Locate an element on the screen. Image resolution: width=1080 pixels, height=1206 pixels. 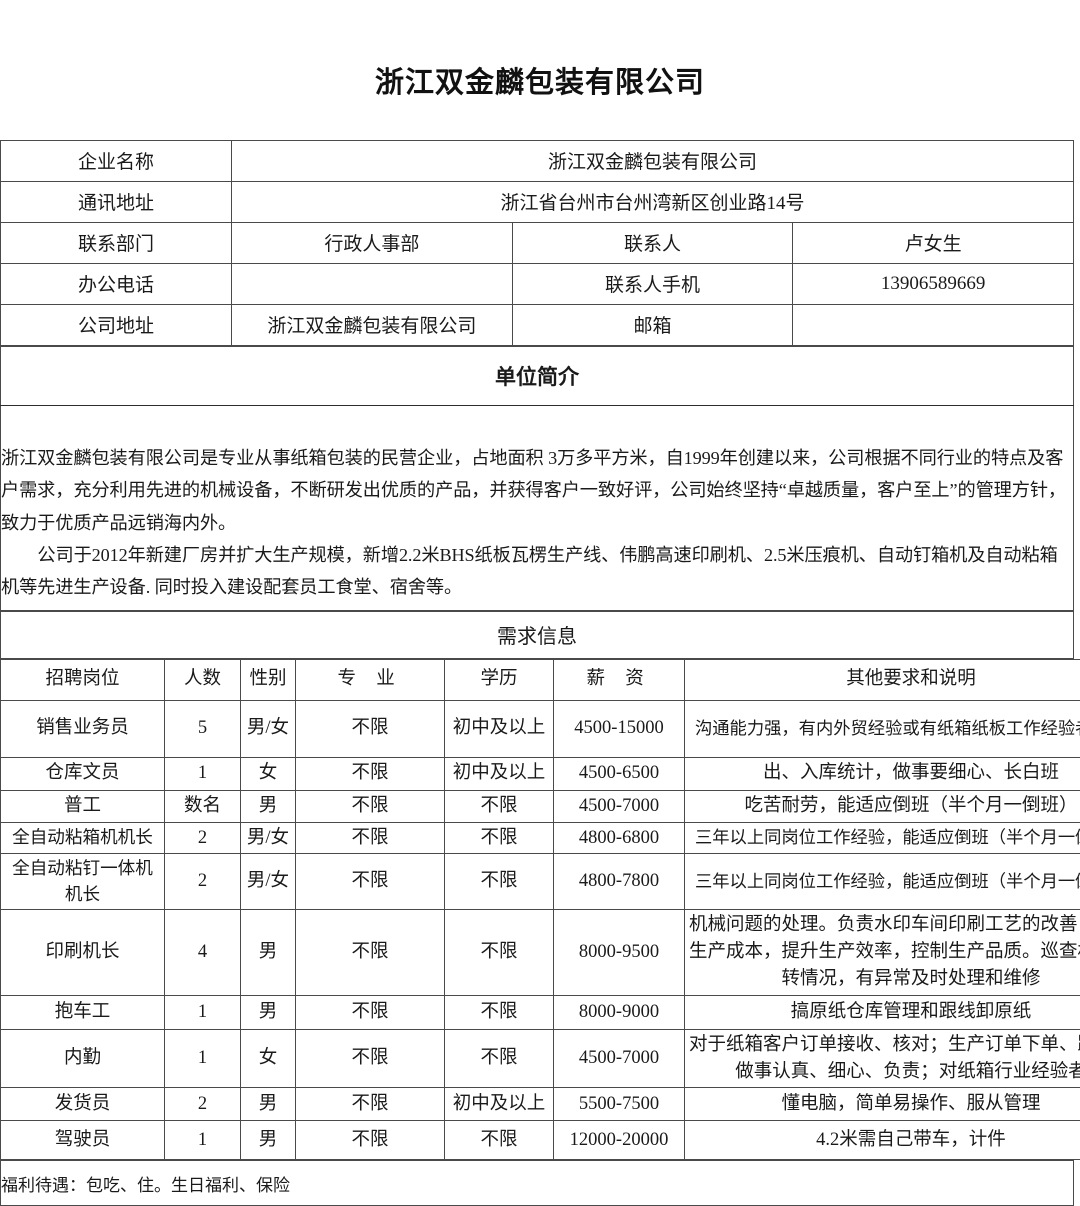
table-row: 单位简介 is located at coordinates (537, 375).